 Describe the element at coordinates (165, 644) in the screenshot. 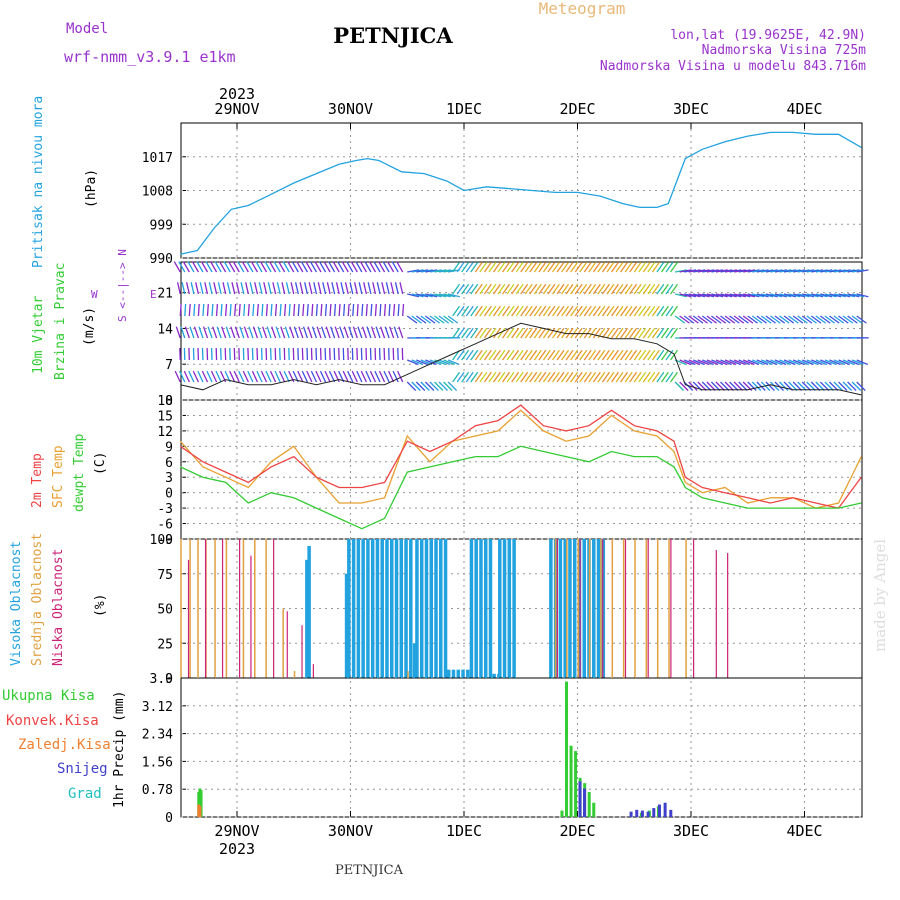

I see `cloud-ytick-label: 25` at that location.